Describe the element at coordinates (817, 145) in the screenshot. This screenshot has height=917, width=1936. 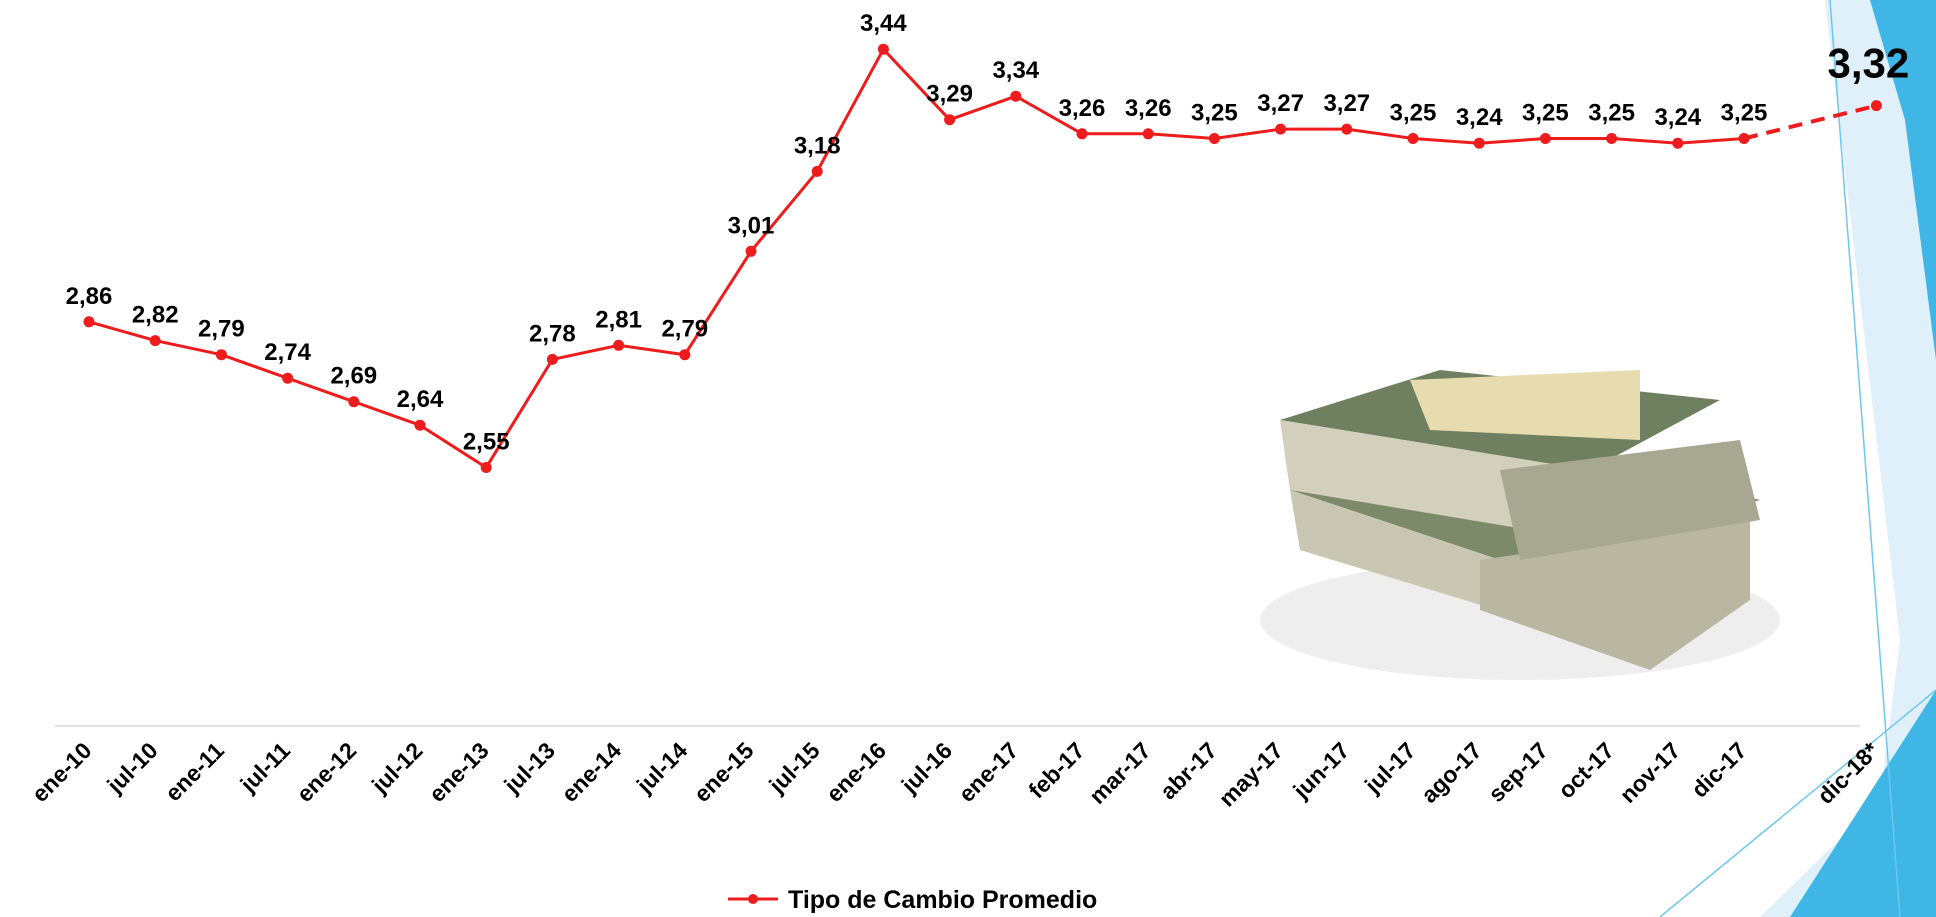
I see `data-label: 3,18` at that location.